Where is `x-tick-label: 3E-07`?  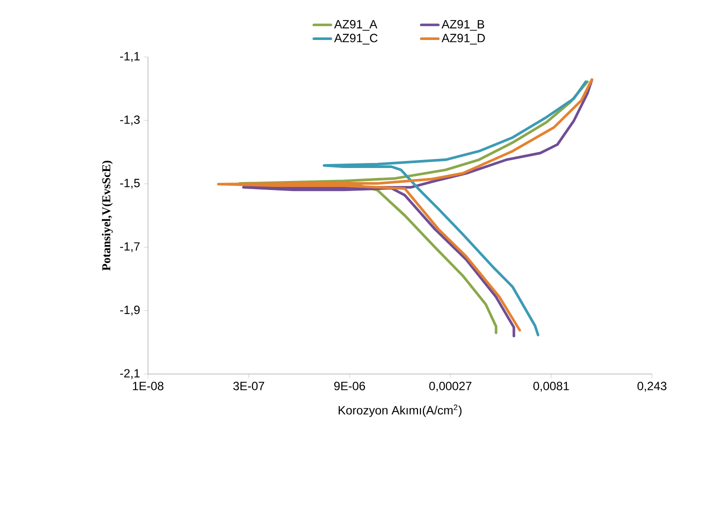
x-tick-label: 3E-07 is located at coordinates (248, 386).